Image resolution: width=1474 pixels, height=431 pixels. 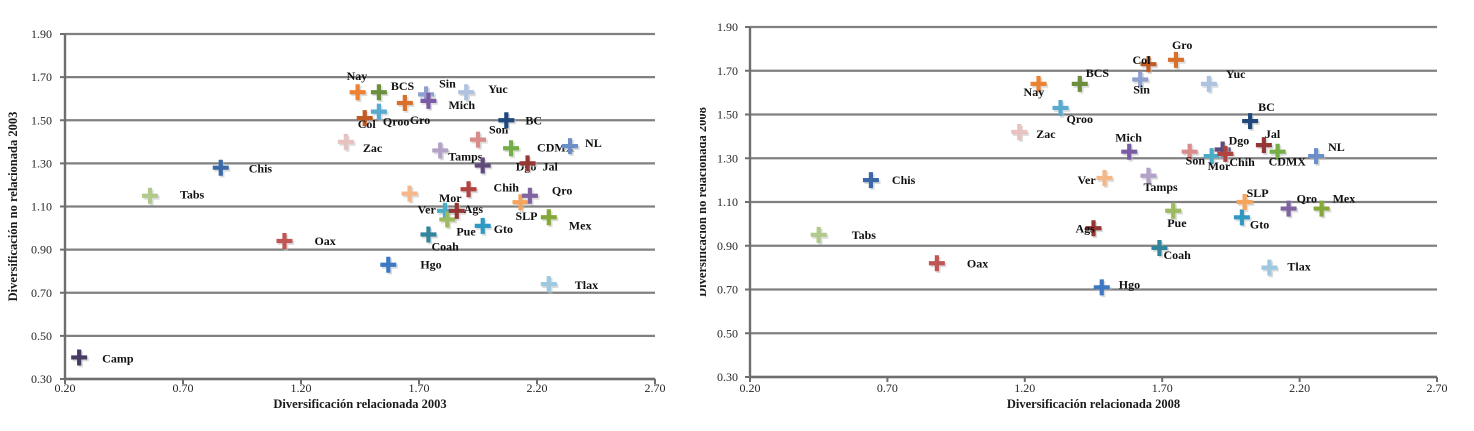 I want to click on point-Jal: Jal, so click(x=1268, y=141).